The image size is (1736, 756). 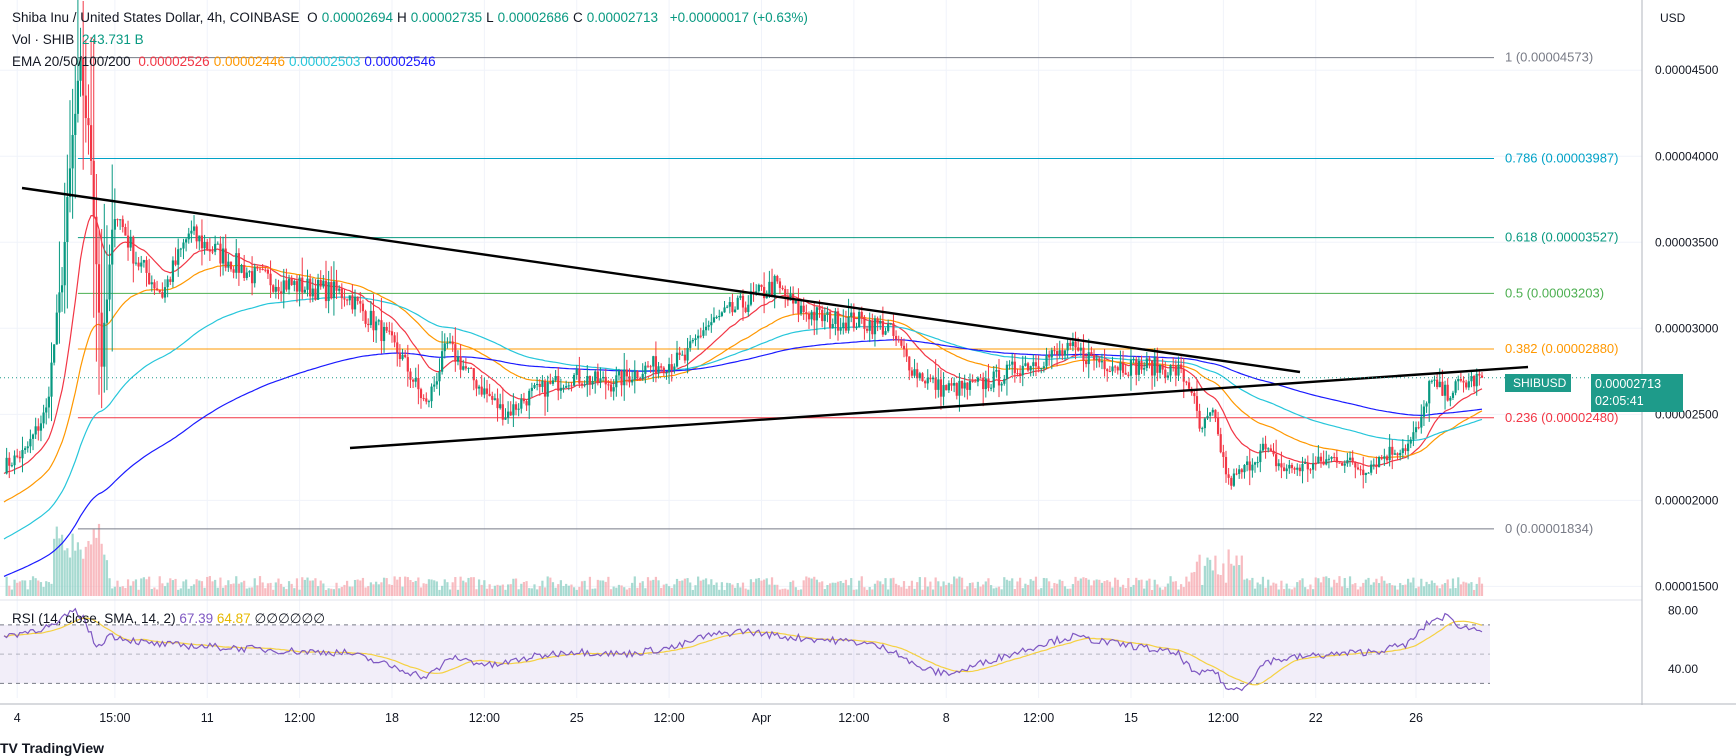 What do you see at coordinates (1549, 57) in the screenshot?
I see `fib-label-0: 1 (0.00004573)` at bounding box center [1549, 57].